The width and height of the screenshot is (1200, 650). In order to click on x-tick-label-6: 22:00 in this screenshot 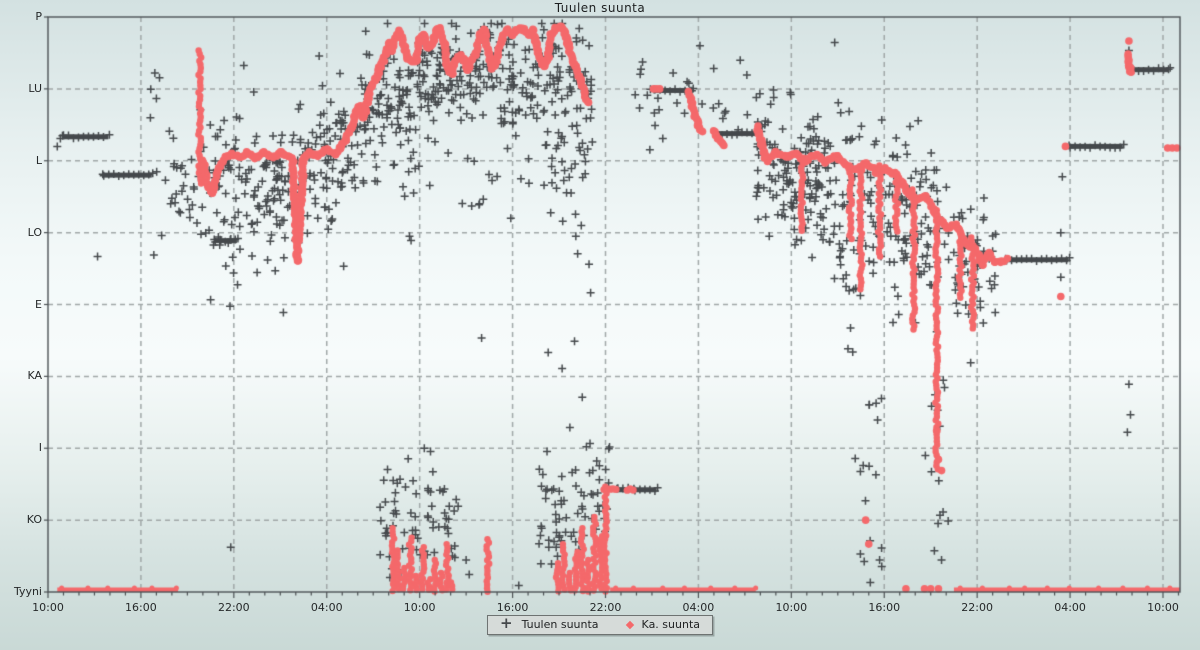, I will do `click(605, 607)`.